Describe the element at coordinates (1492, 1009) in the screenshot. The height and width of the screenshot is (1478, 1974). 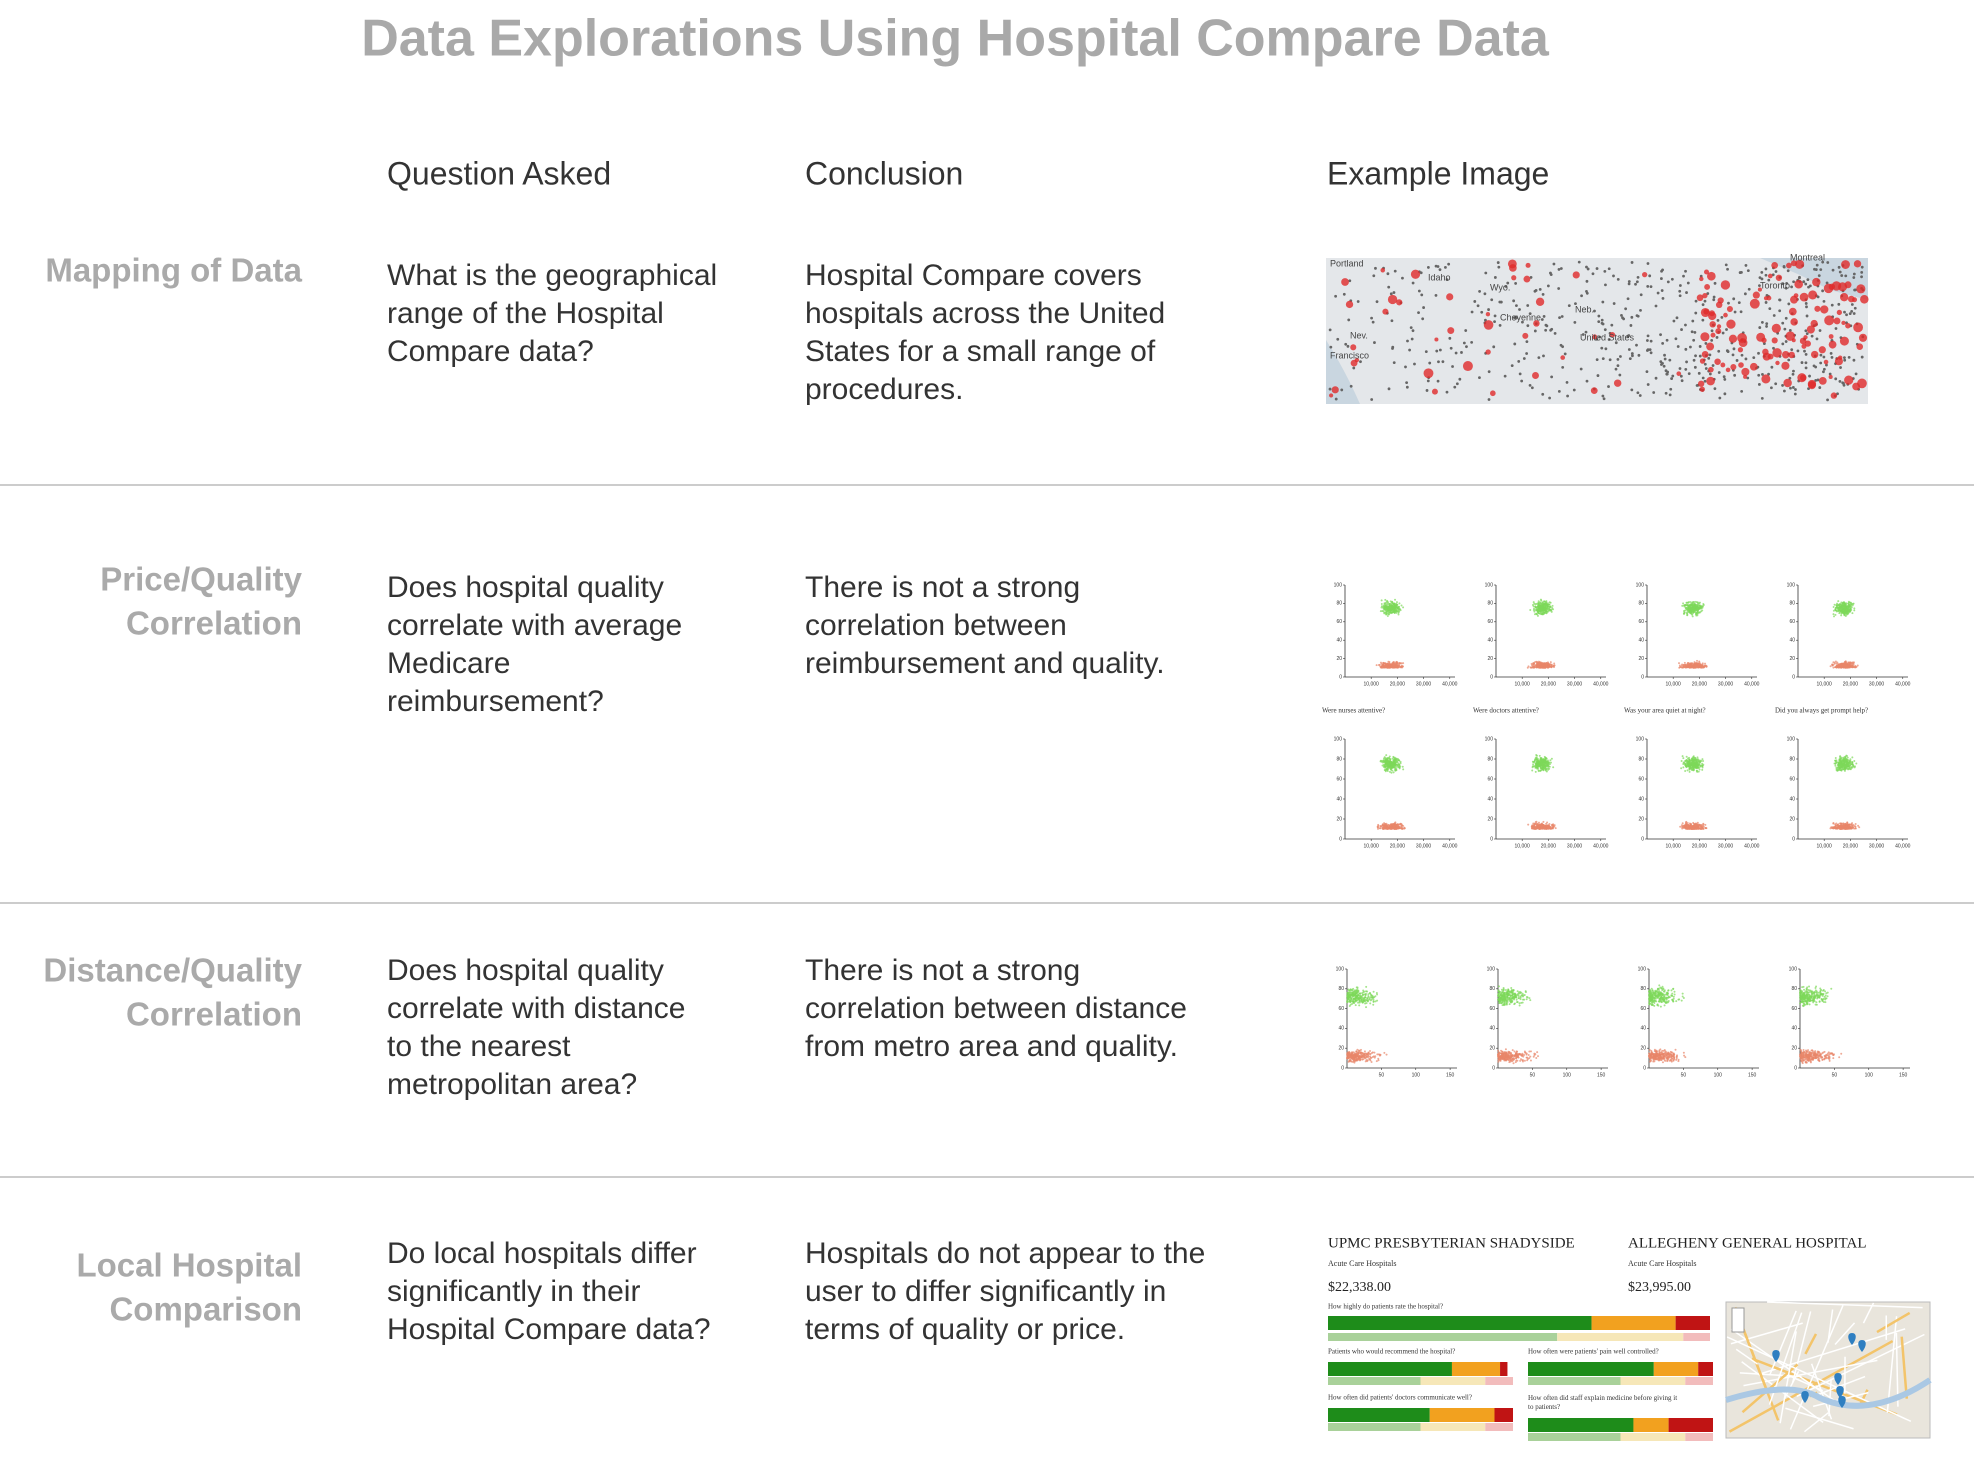
I see `y-tick-label: 60` at that location.